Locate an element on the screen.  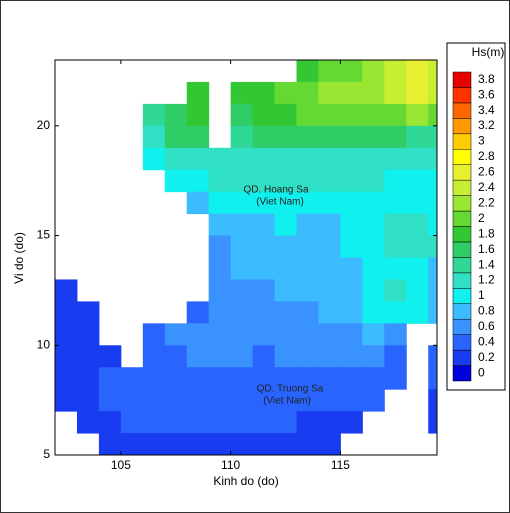
colorbar-tick-label: 0.8 is located at coordinates (486, 311).